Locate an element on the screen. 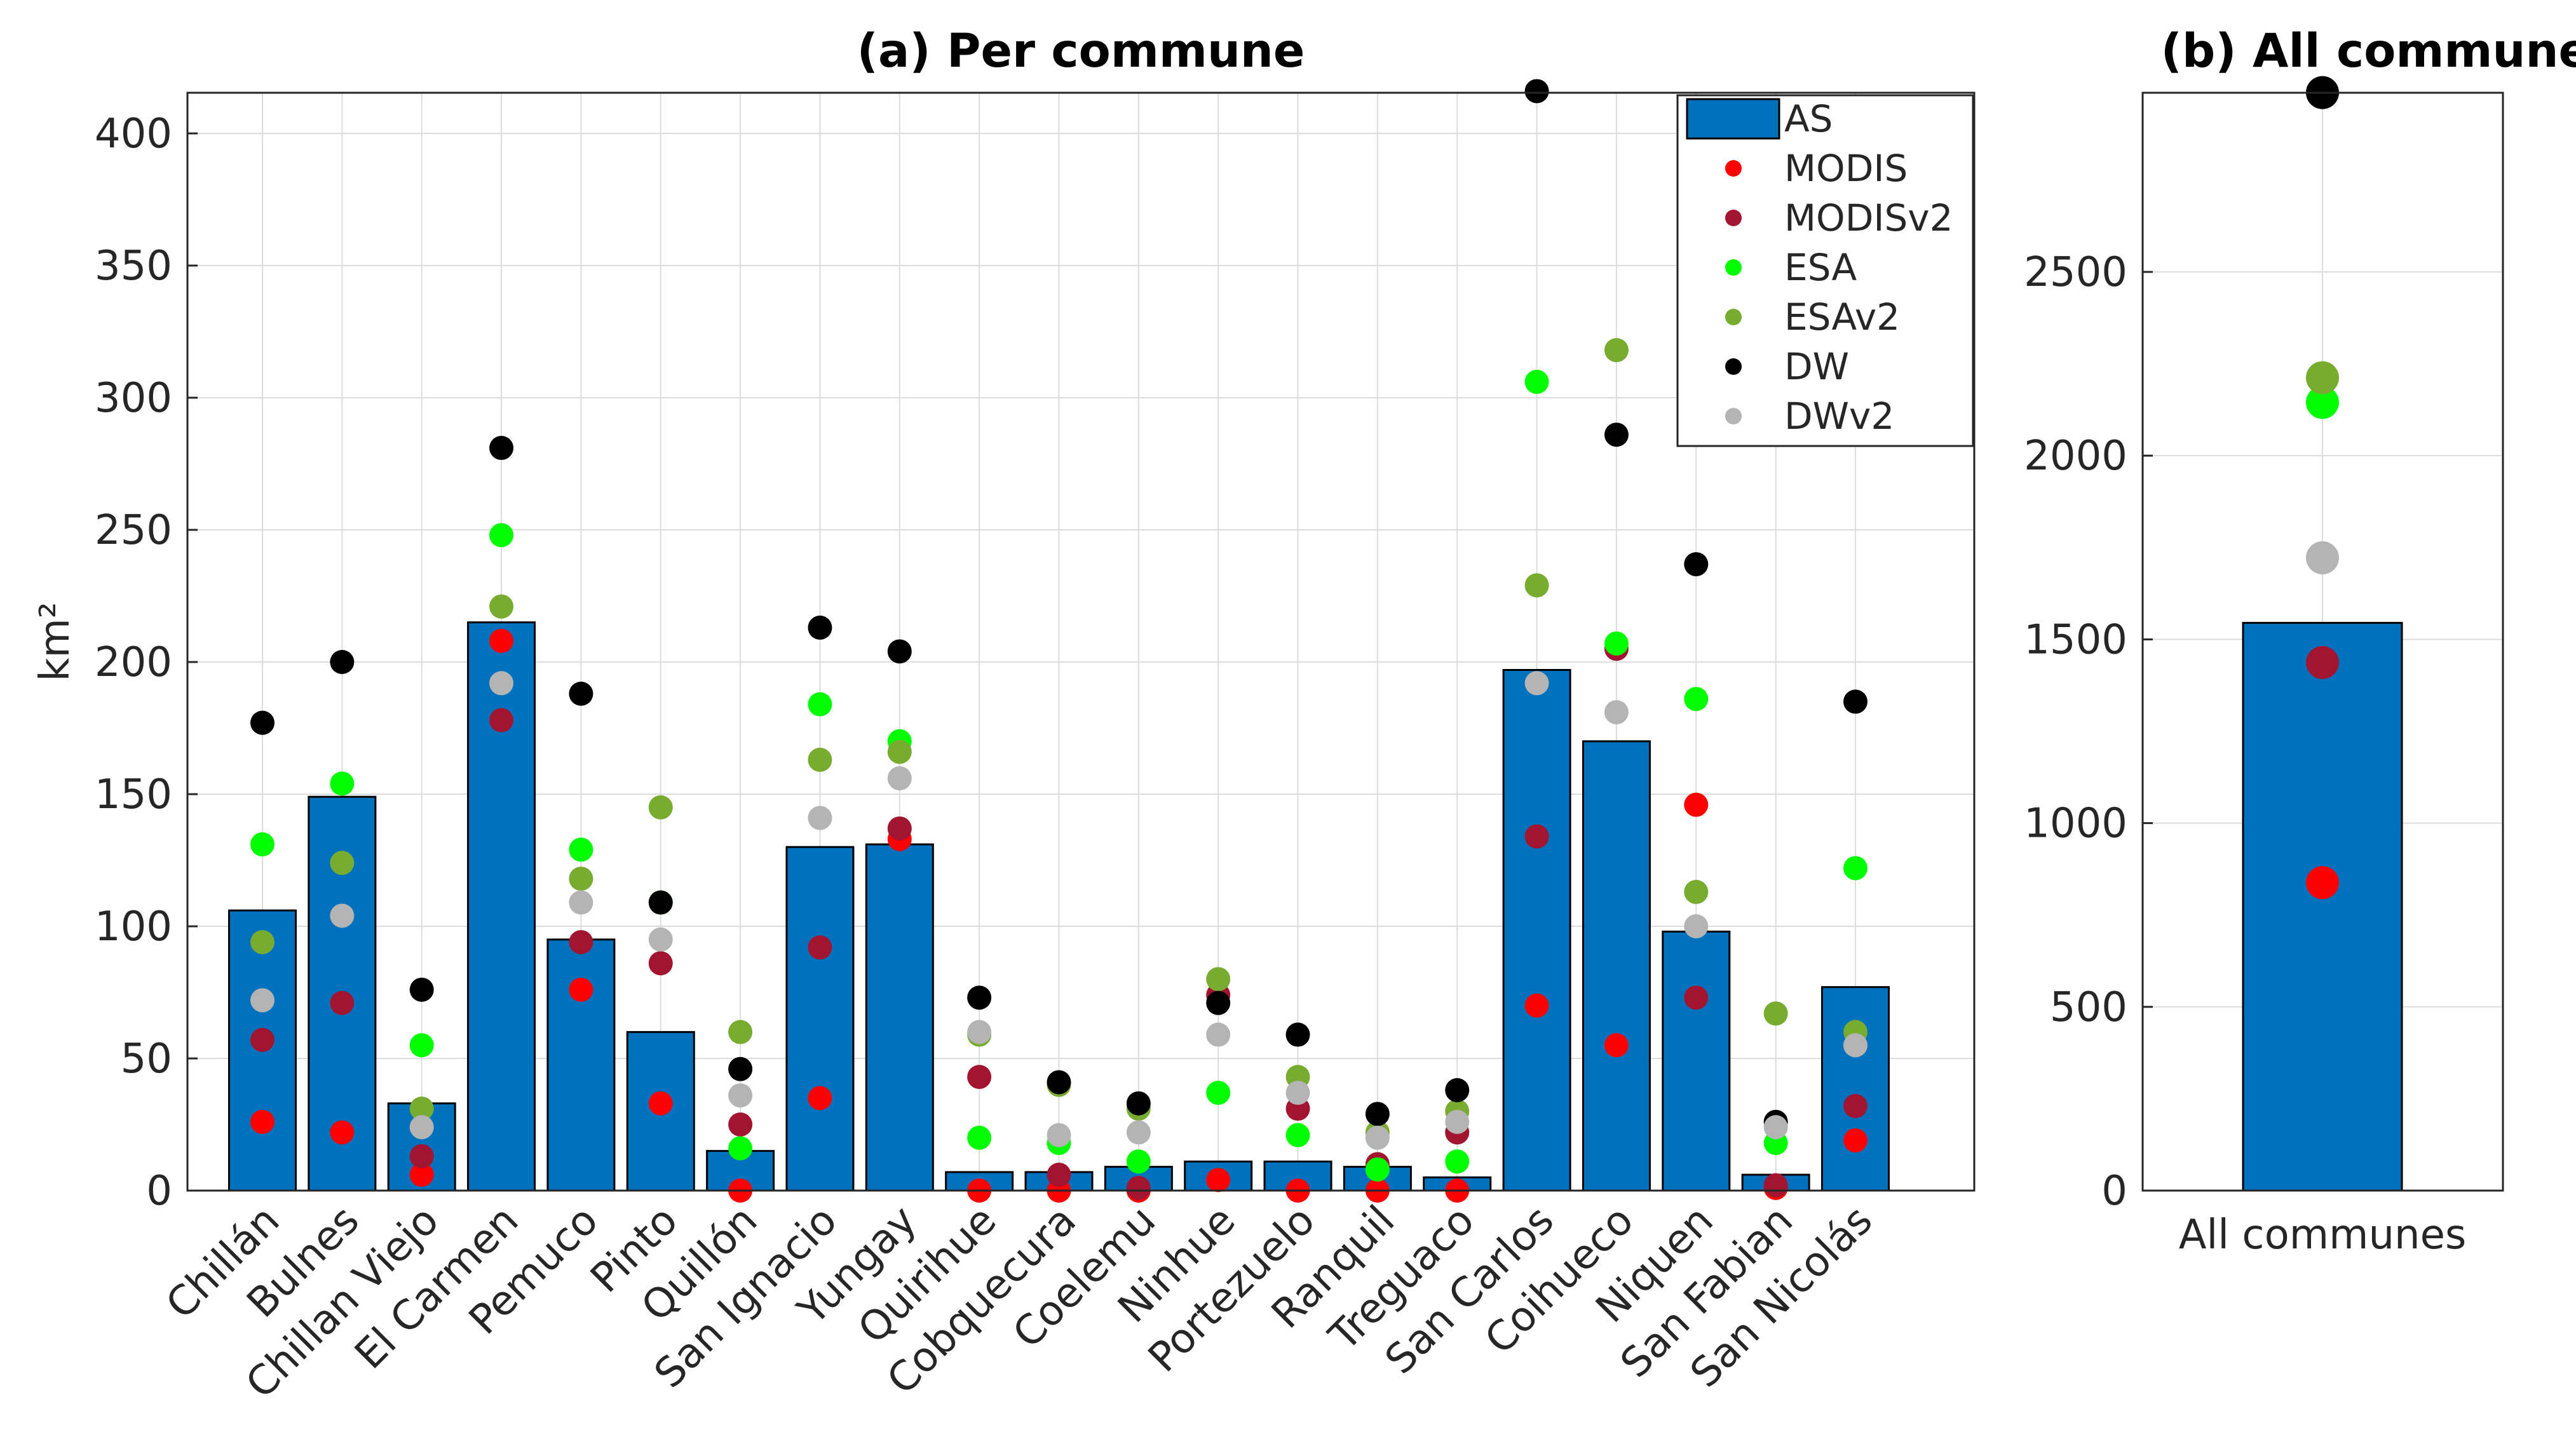  point-dwv2-yungay is located at coordinates (899, 779).